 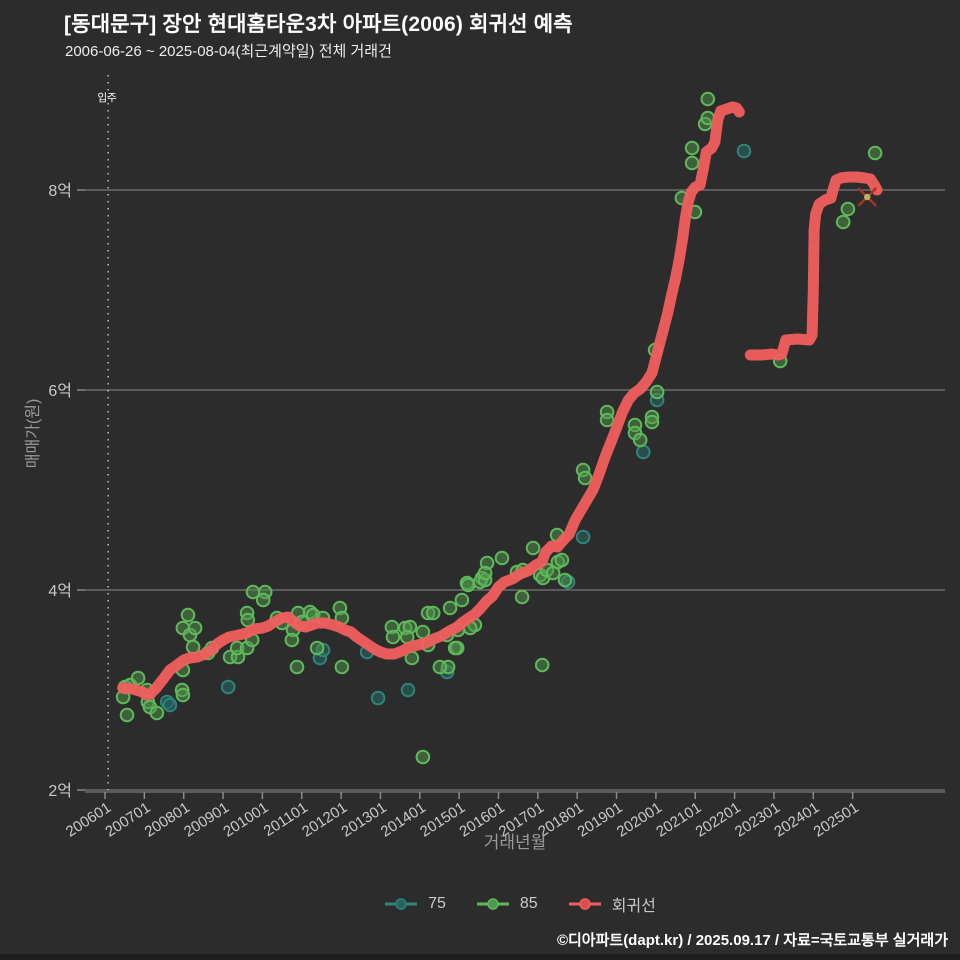 I want to click on move-in-label: 입주, so click(x=107, y=97).